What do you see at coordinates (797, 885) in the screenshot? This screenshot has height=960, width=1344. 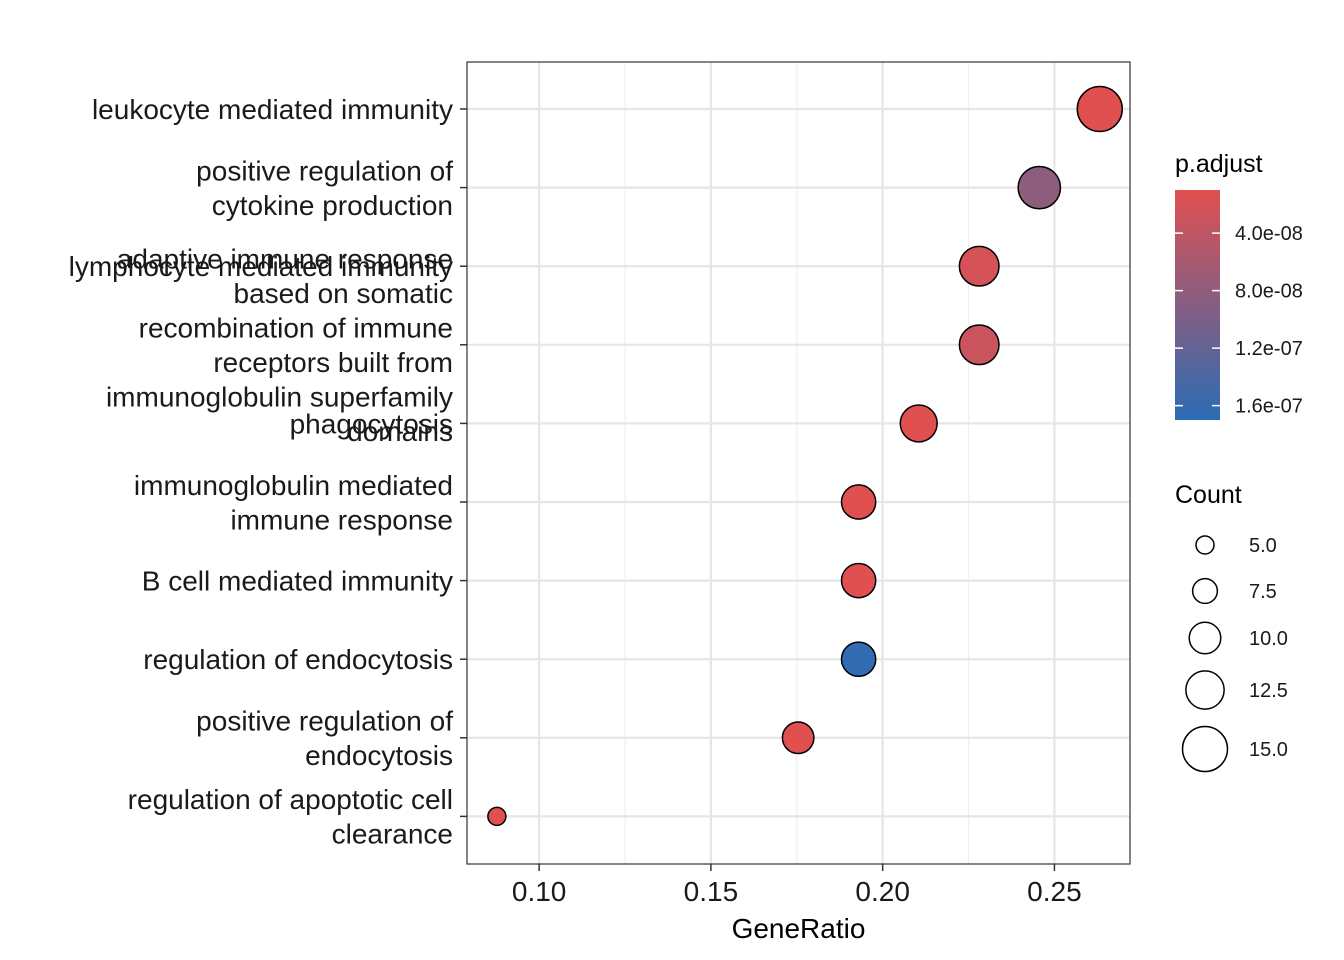 I see `x-axis: 0.10 0.15 0.20 0.25` at bounding box center [797, 885].